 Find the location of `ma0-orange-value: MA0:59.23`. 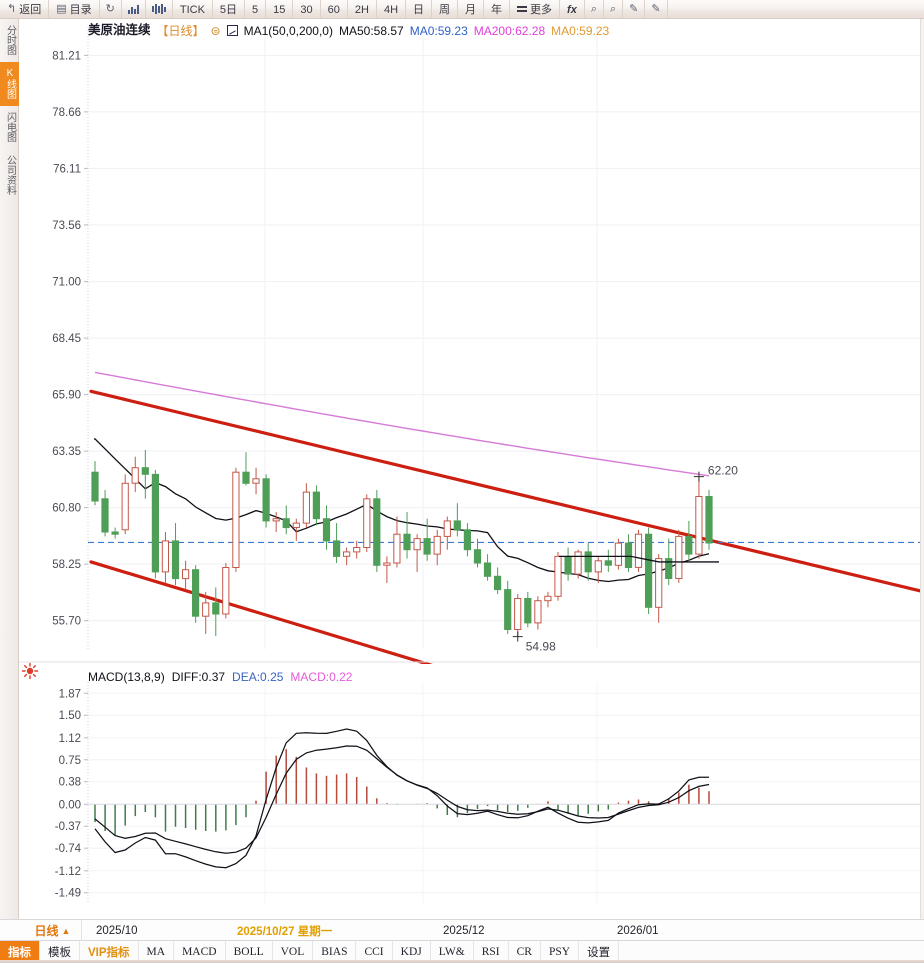

ma0-orange-value: MA0:59.23 is located at coordinates (580, 30).